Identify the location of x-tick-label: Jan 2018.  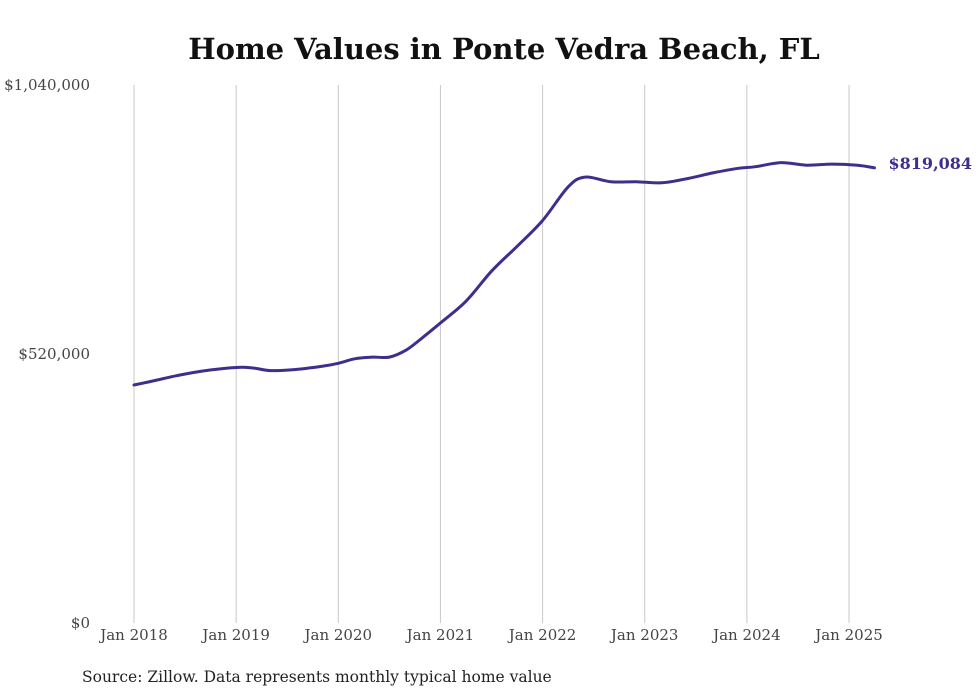
(133, 635).